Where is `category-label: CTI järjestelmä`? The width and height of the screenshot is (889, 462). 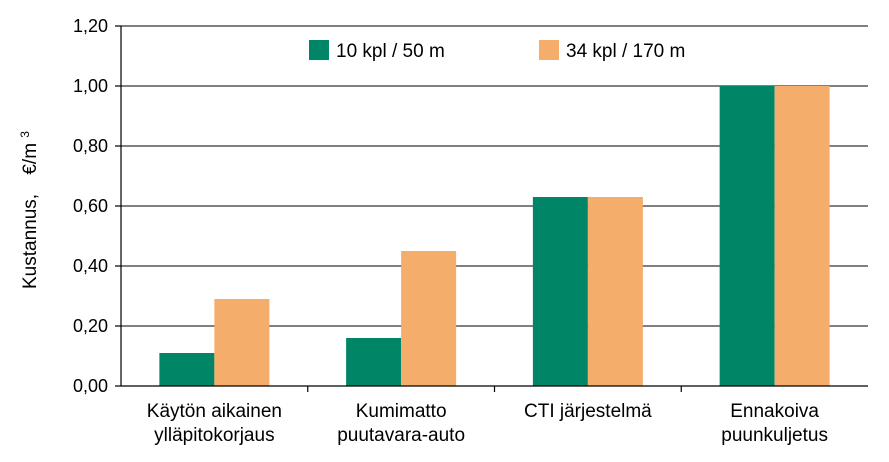
category-label: CTI järjestelmä is located at coordinates (588, 411).